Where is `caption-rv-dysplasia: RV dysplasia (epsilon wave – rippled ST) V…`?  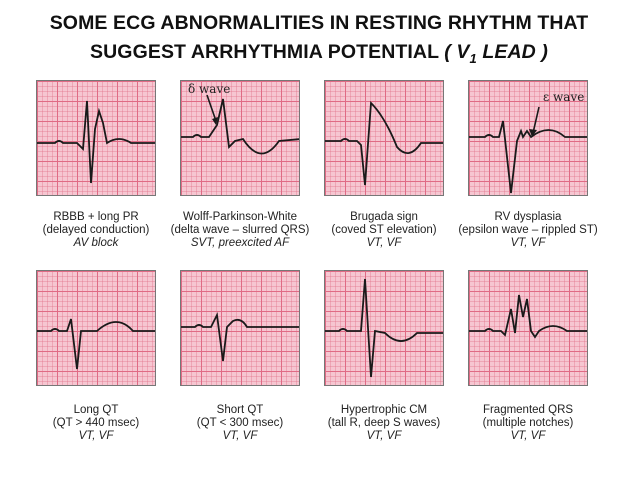 caption-rv-dysplasia: RV dysplasia (epsilon wave – rippled ST) V… is located at coordinates (528, 230).